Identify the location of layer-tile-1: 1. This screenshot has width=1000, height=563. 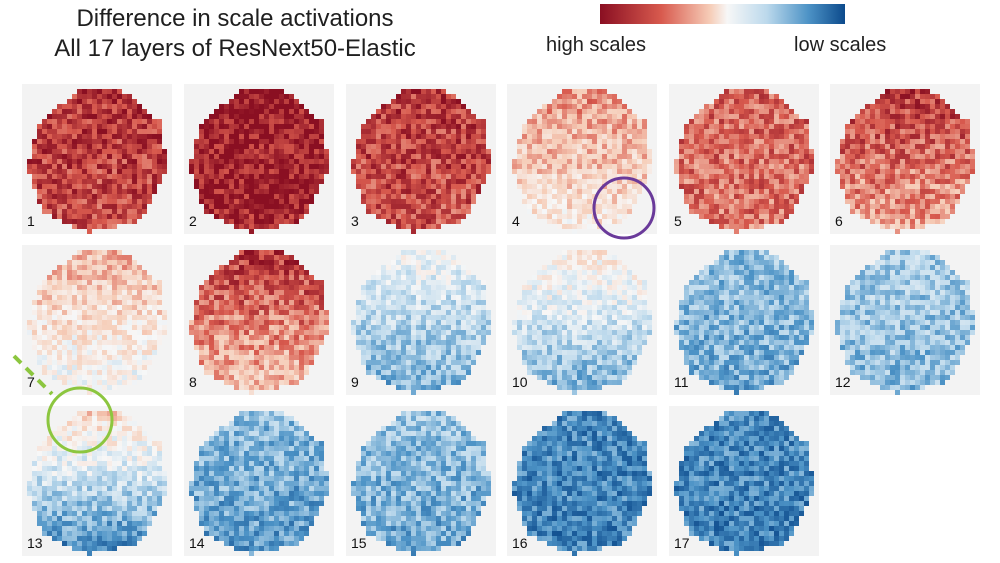
(97, 159).